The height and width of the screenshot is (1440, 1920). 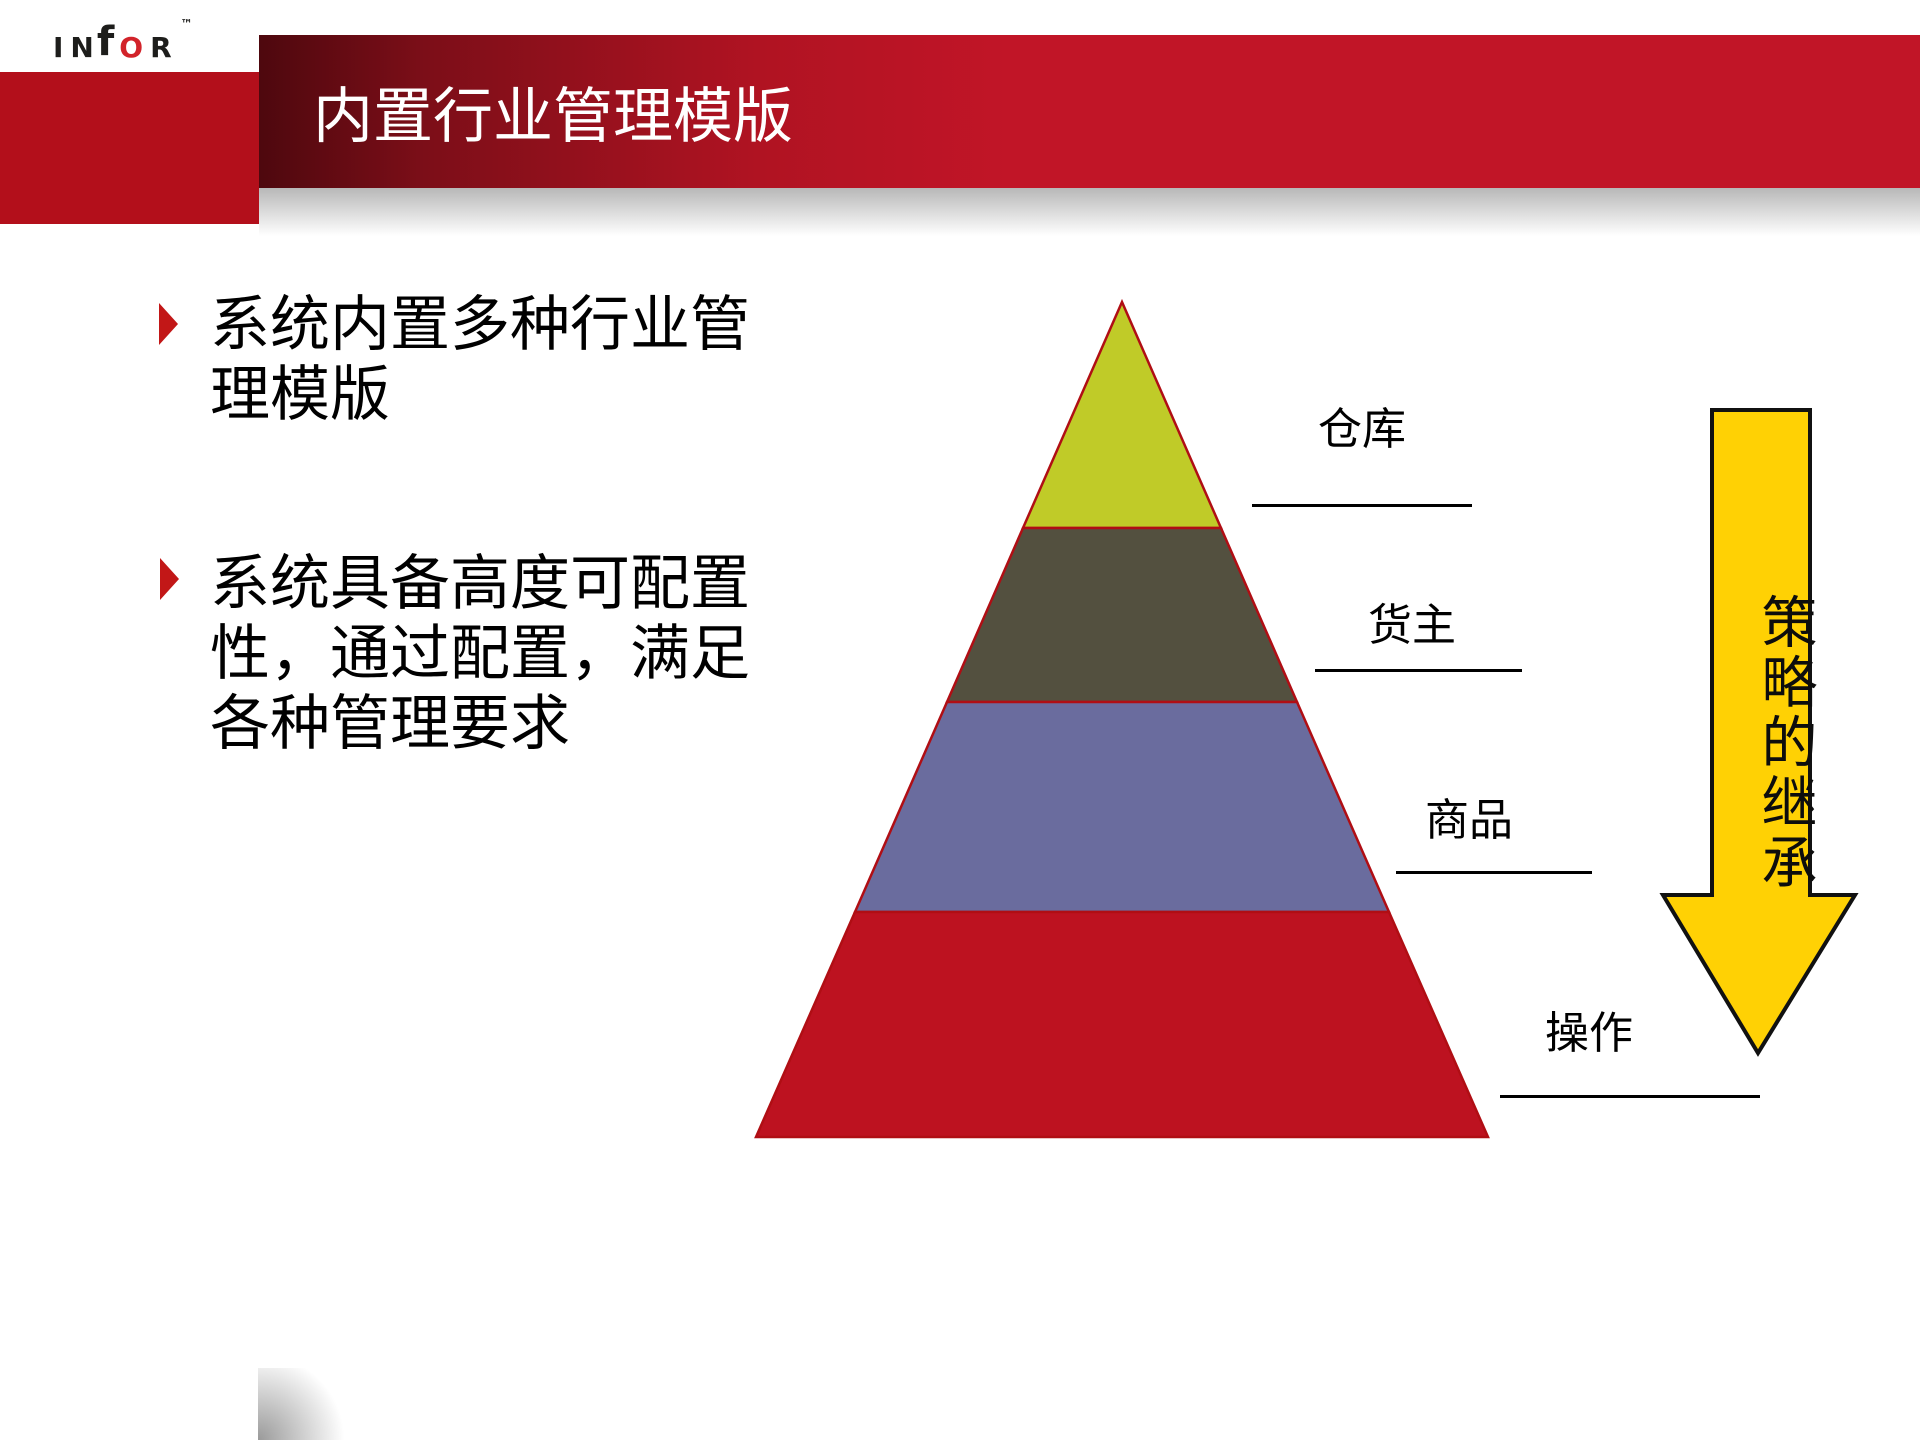 I want to click on label-warehouse: 仓库, so click(x=1362, y=429).